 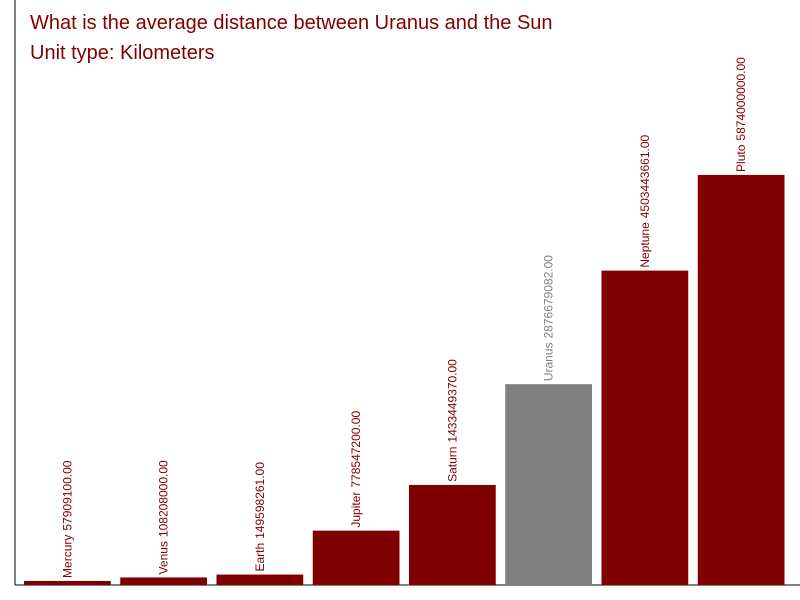 I want to click on bar-label: Venus 108208000.00, so click(x=164, y=517).